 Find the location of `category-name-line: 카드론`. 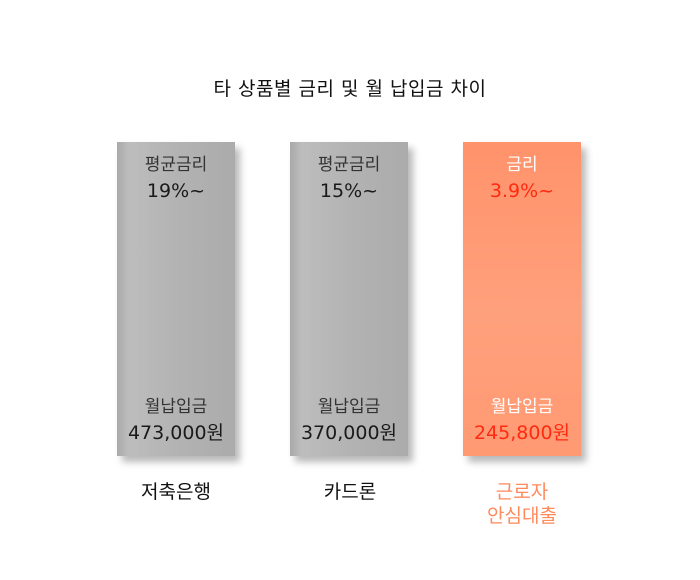

category-name-line: 카드론 is located at coordinates (350, 492).